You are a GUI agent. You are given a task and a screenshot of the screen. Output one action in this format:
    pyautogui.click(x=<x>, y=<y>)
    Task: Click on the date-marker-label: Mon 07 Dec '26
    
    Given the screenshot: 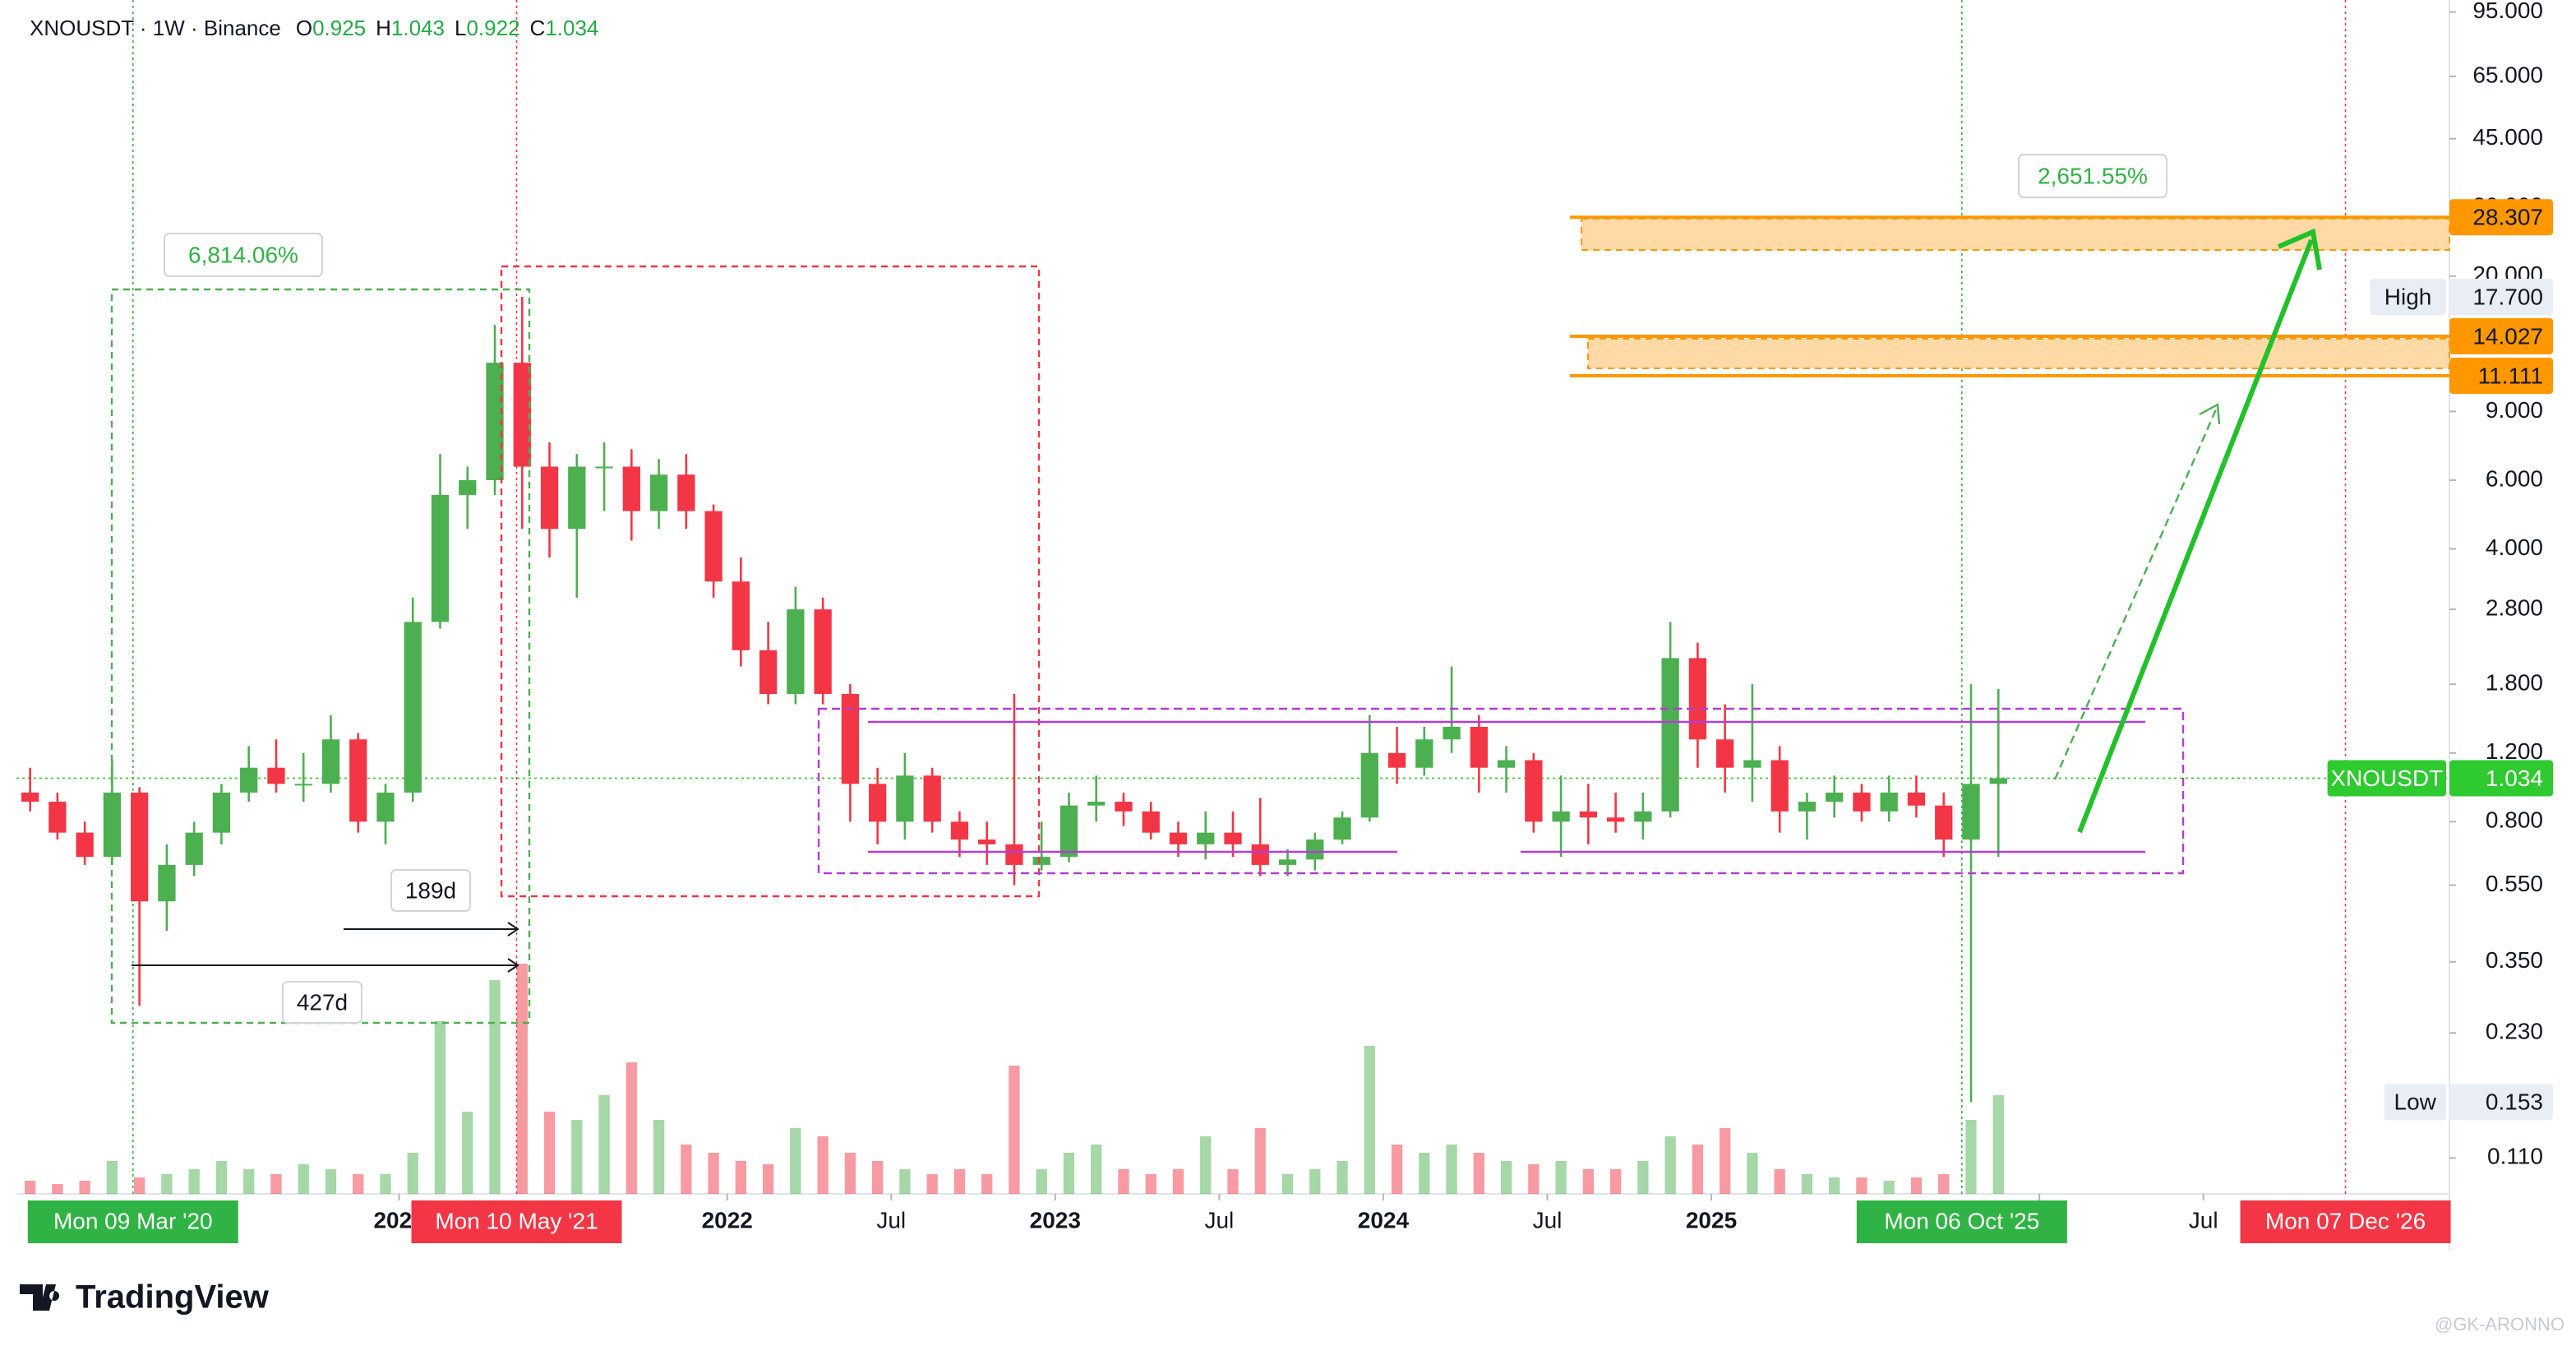 What is the action you would take?
    pyautogui.click(x=2345, y=1220)
    